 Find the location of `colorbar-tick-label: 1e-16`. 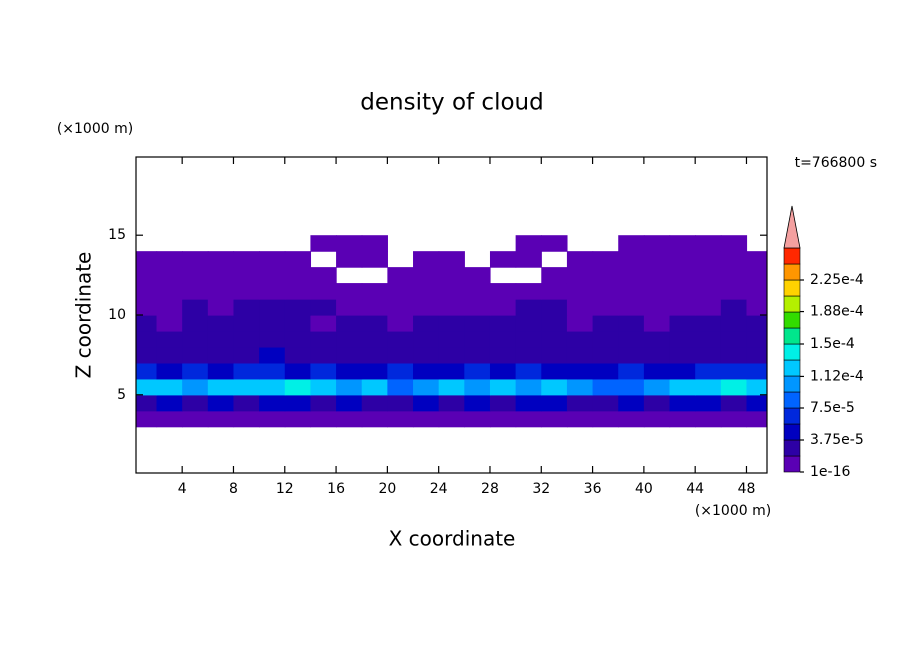

colorbar-tick-label: 1e-16 is located at coordinates (830, 472).